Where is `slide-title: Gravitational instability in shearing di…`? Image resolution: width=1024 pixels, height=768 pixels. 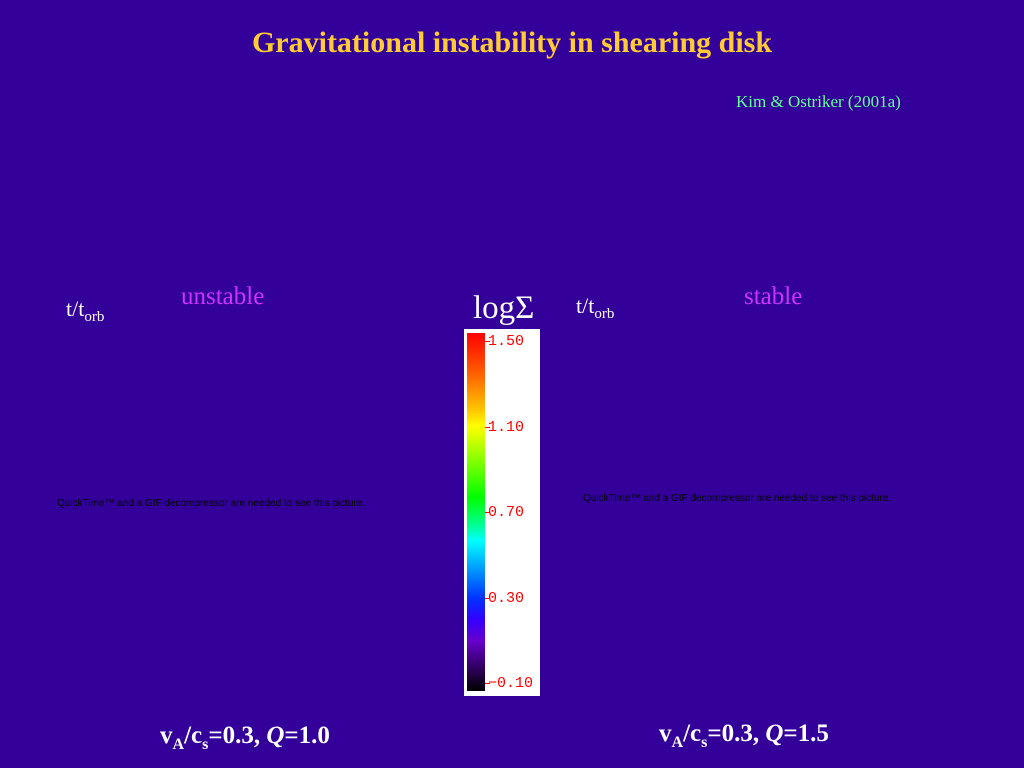 slide-title: Gravitational instability in shearing di… is located at coordinates (512, 42).